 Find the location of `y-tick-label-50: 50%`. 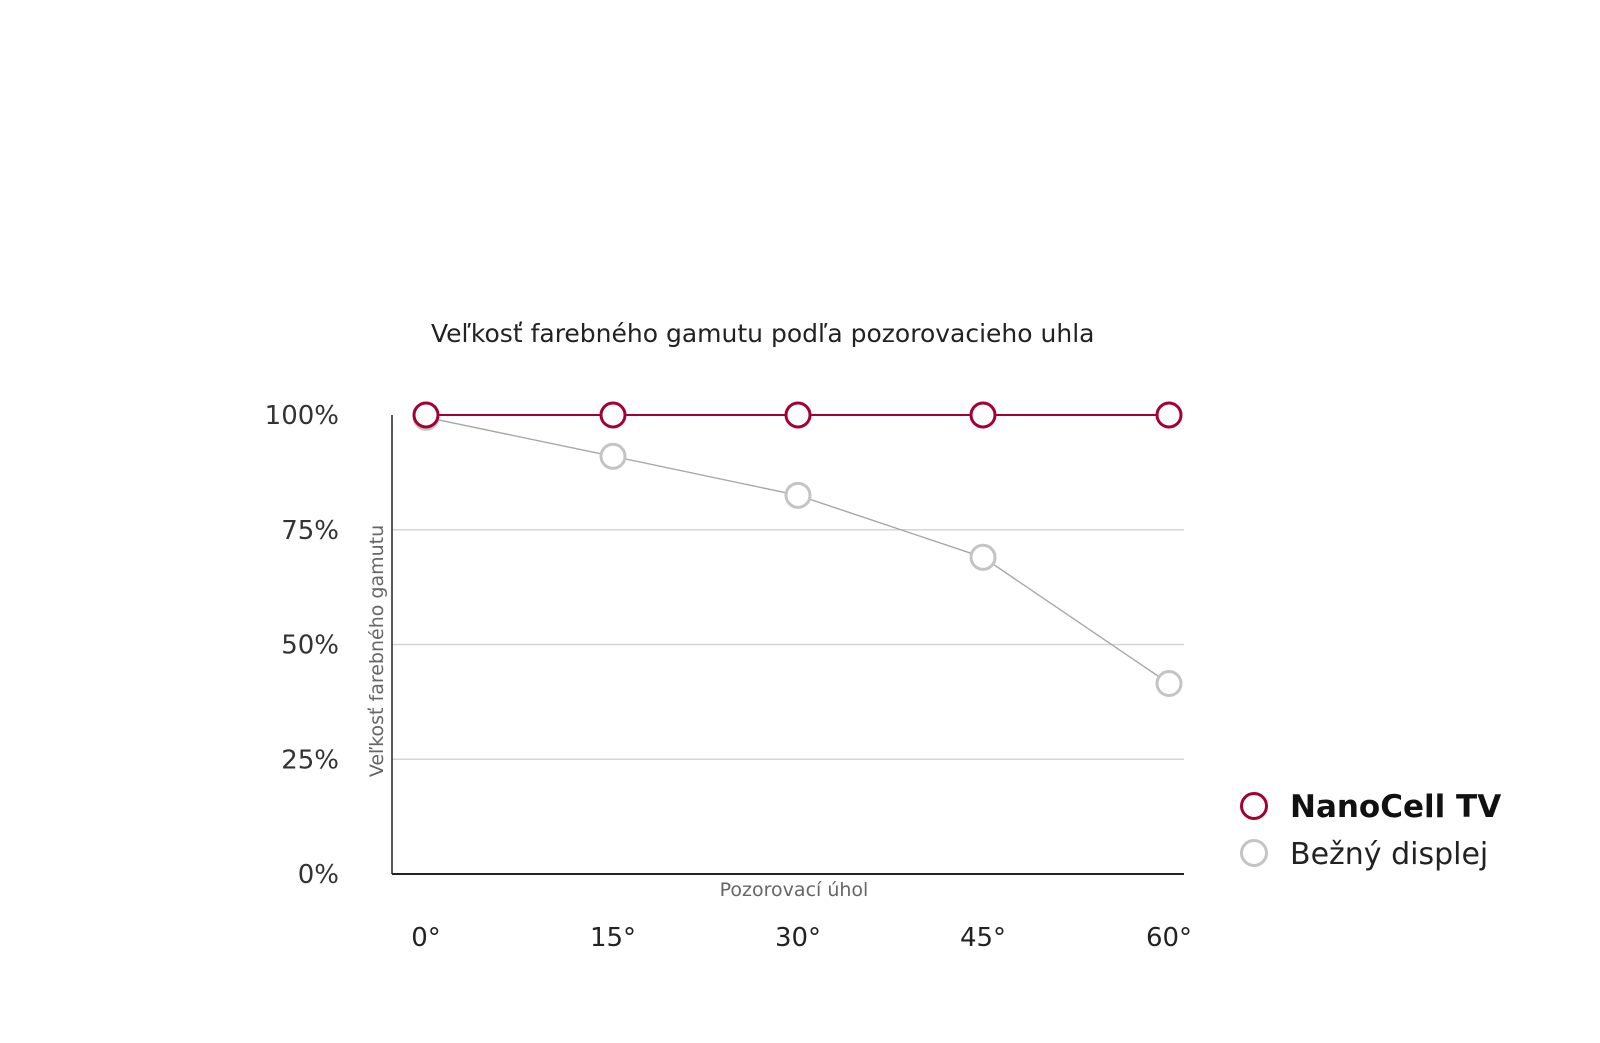

y-tick-label-50: 50% is located at coordinates (310, 646).